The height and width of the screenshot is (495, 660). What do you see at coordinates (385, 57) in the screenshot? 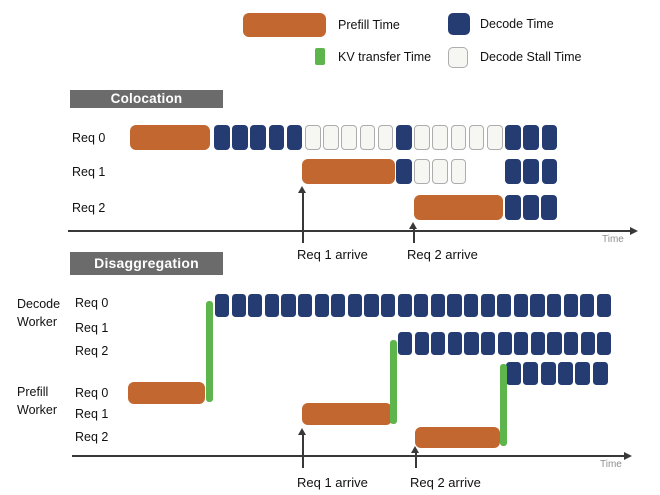
I see `legend-label-kv-transfer: KV transfer Time` at bounding box center [385, 57].